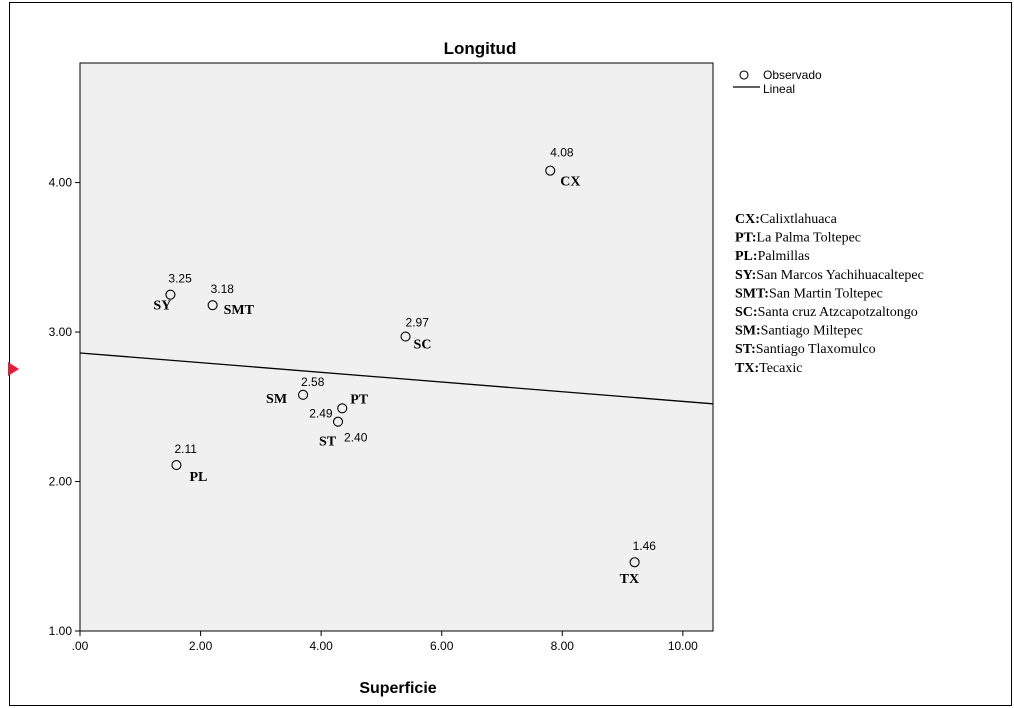 The width and height of the screenshot is (1014, 708). What do you see at coordinates (162, 306) in the screenshot?
I see `point-code-sy: SY` at bounding box center [162, 306].